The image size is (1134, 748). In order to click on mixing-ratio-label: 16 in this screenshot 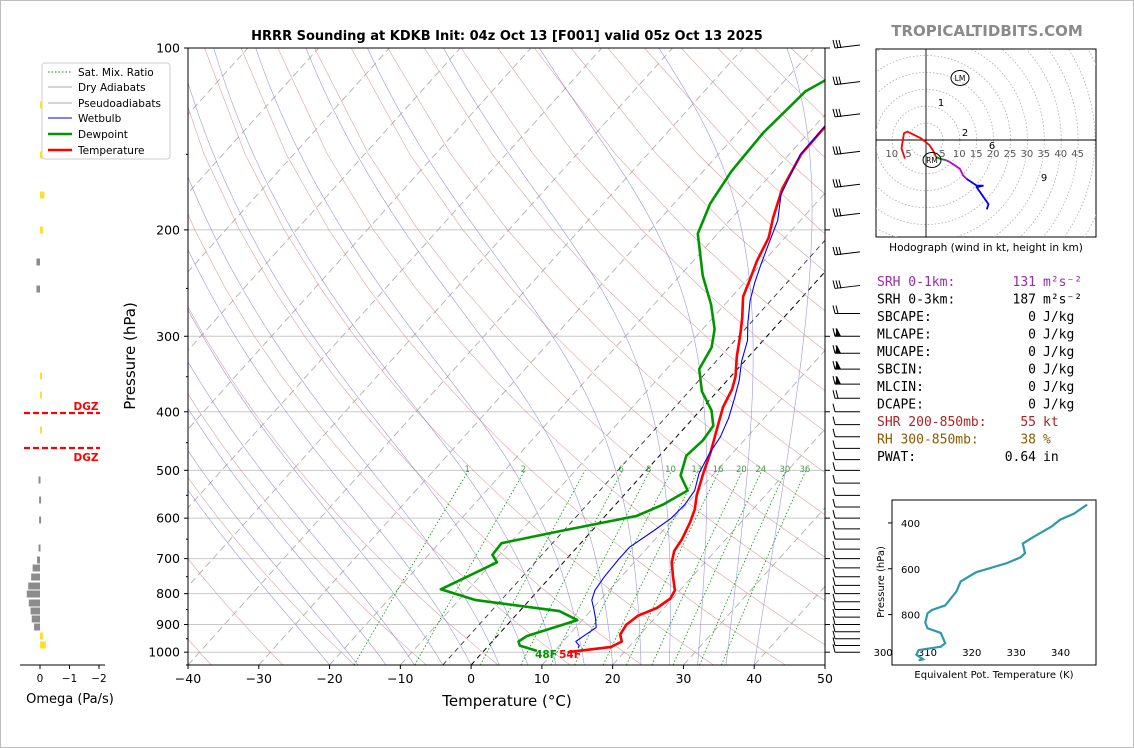, I will do `click(718, 470)`.